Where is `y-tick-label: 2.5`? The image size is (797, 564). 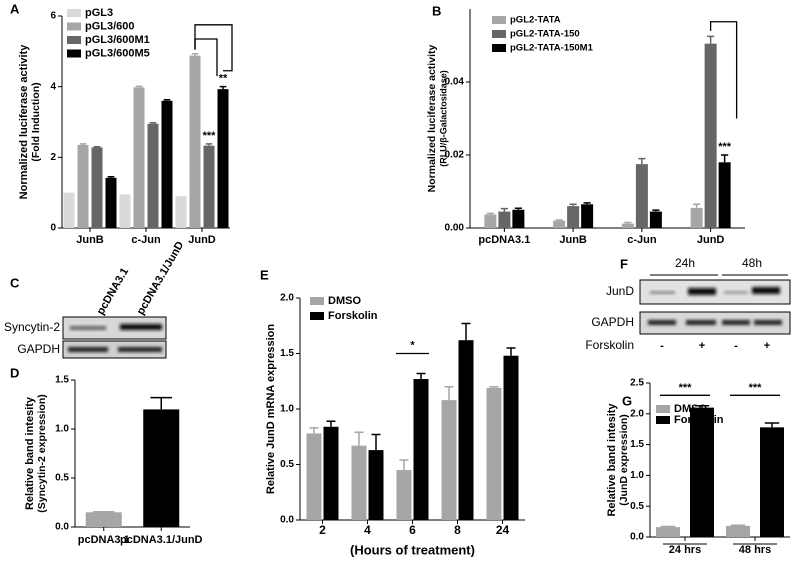
y-tick-label: 2.5 is located at coordinates (637, 383).